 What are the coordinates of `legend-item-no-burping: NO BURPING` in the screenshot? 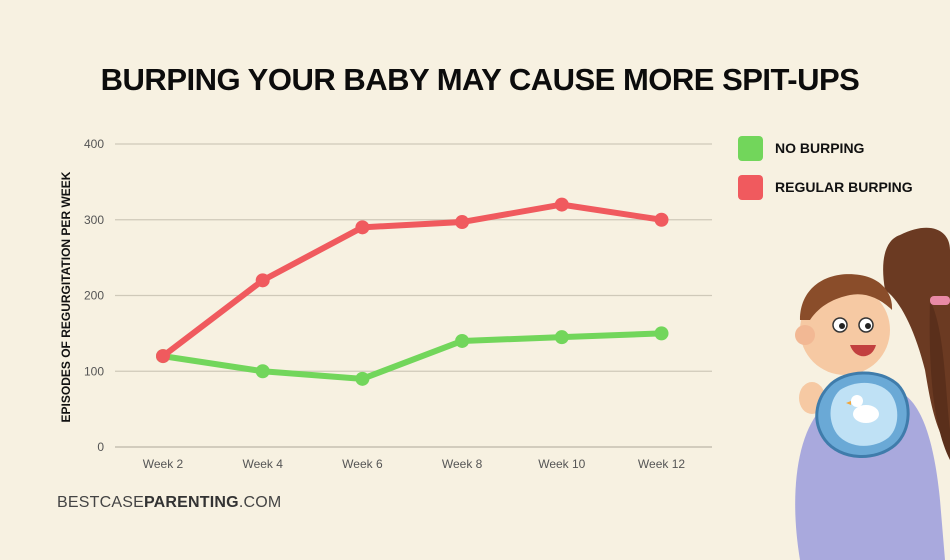 It's located at (825, 148).